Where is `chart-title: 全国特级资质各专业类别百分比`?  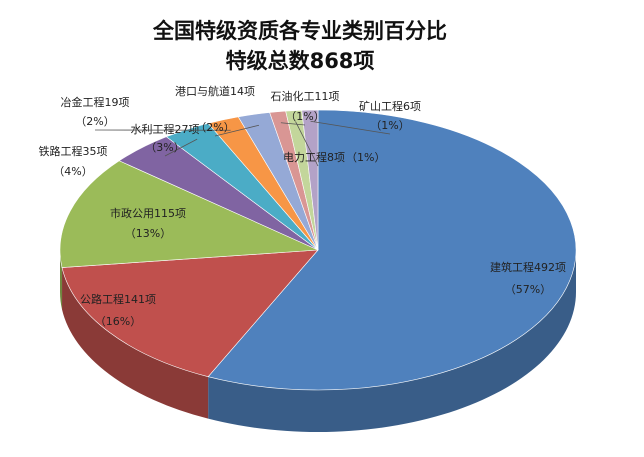
chart-title: 全国特级资质各专业类别百分比 is located at coordinates (299, 31).